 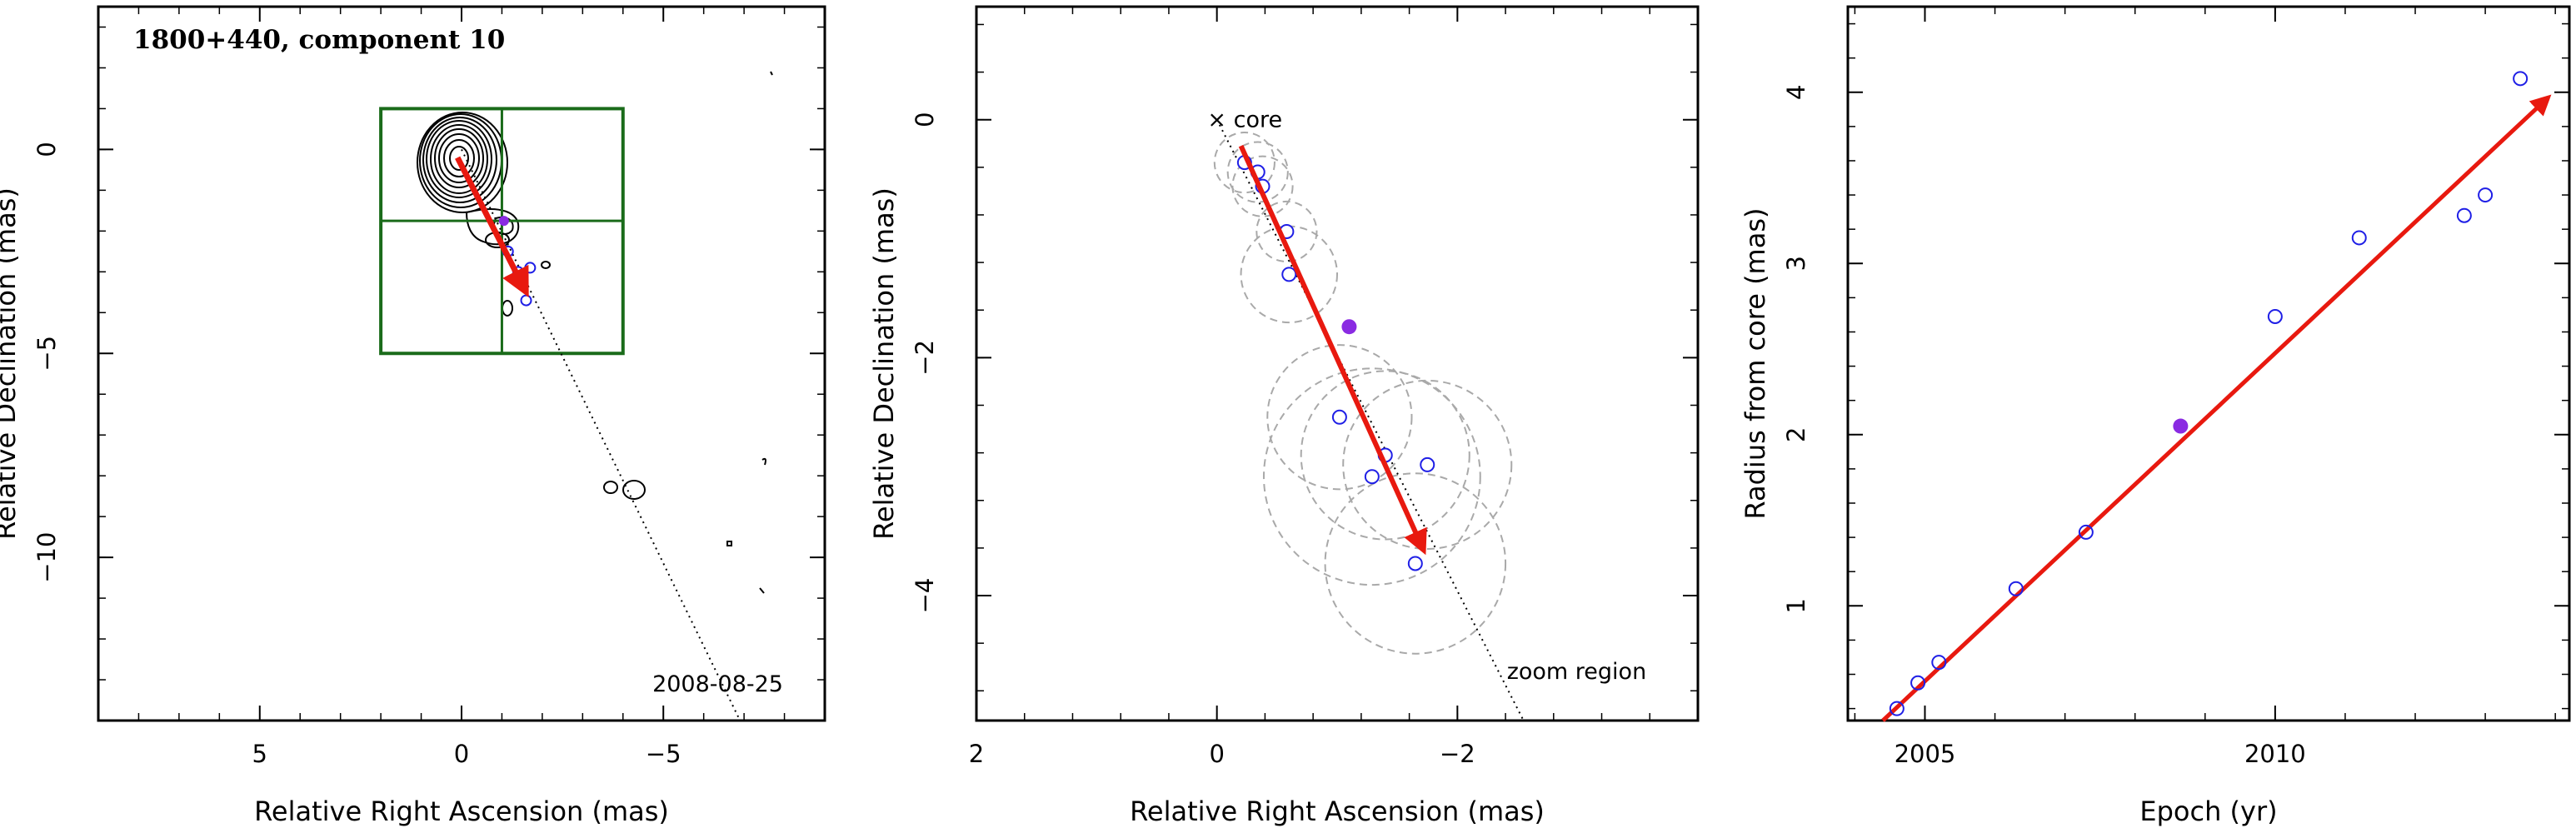 I want to click on y-tick-label: 4, so click(x=1796, y=92).